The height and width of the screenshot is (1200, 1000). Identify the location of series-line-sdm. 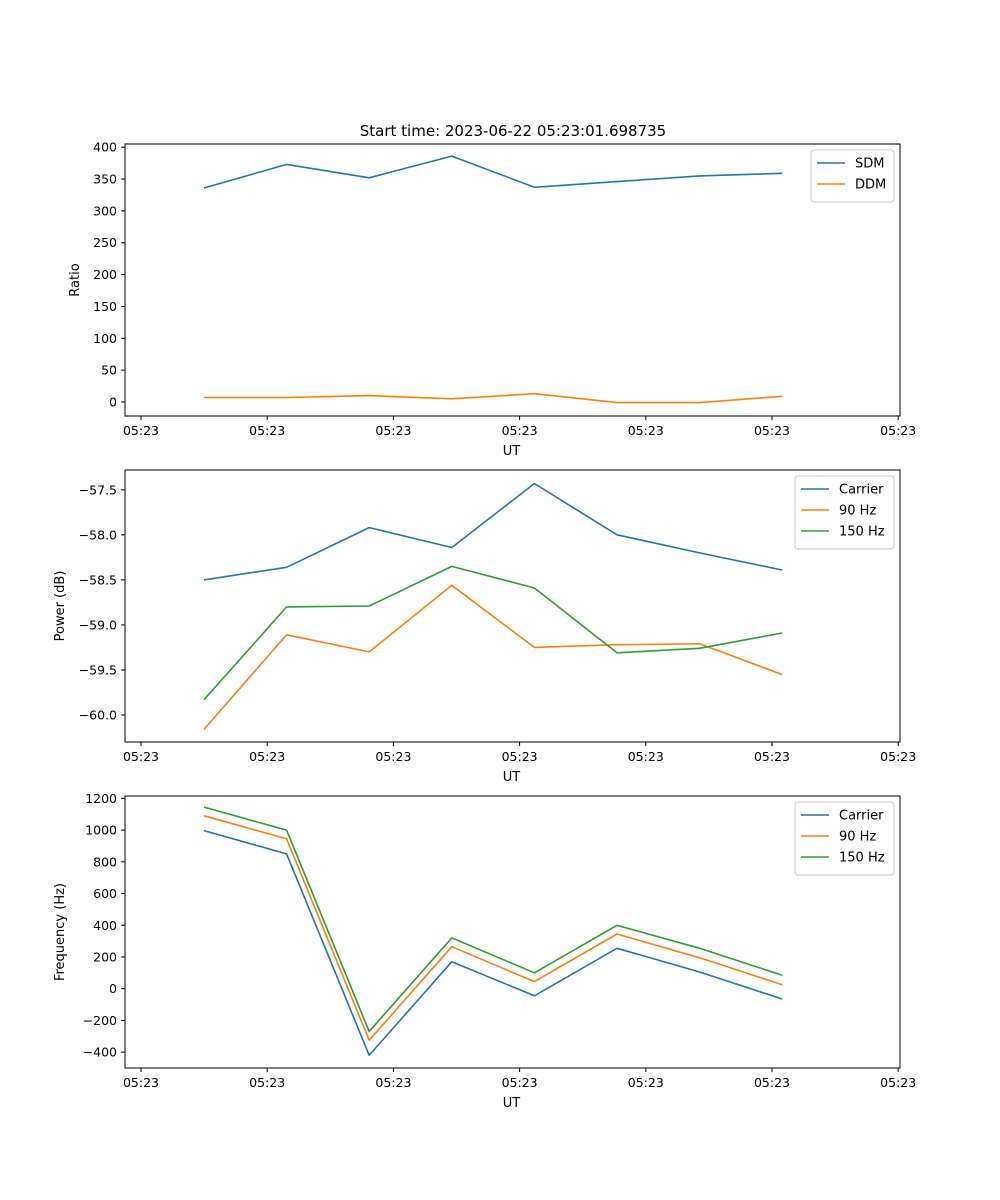
(493, 172).